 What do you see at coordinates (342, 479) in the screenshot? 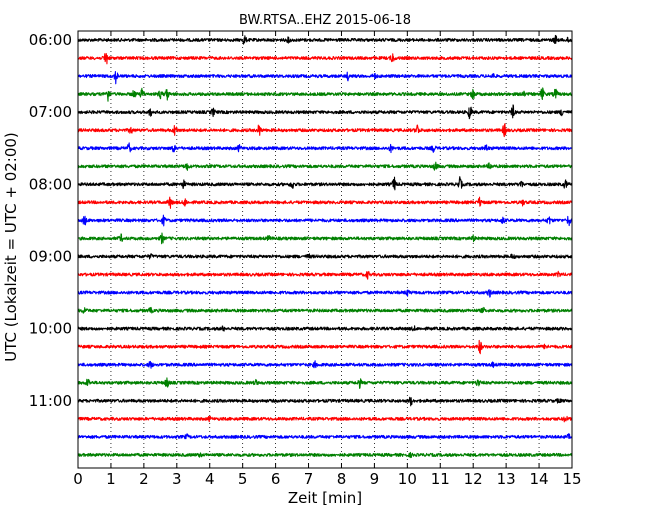
I see `x-tick-label: 8` at bounding box center [342, 479].